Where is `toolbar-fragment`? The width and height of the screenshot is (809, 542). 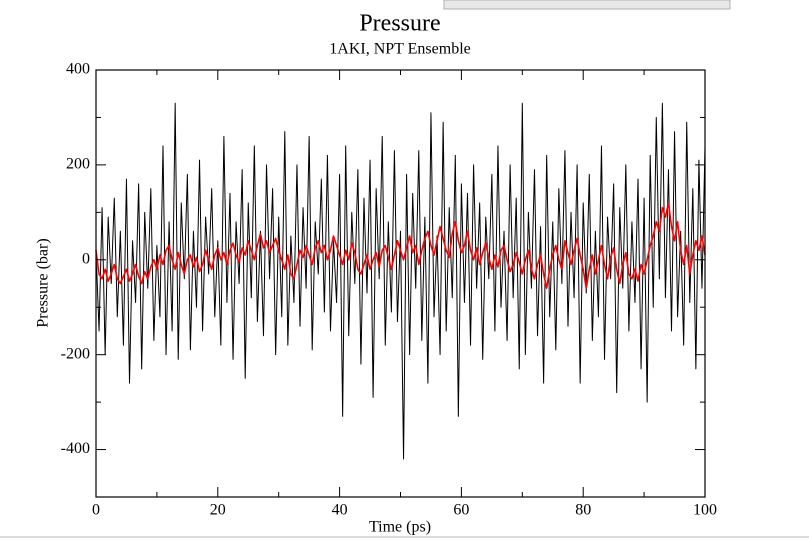 toolbar-fragment is located at coordinates (587, 5).